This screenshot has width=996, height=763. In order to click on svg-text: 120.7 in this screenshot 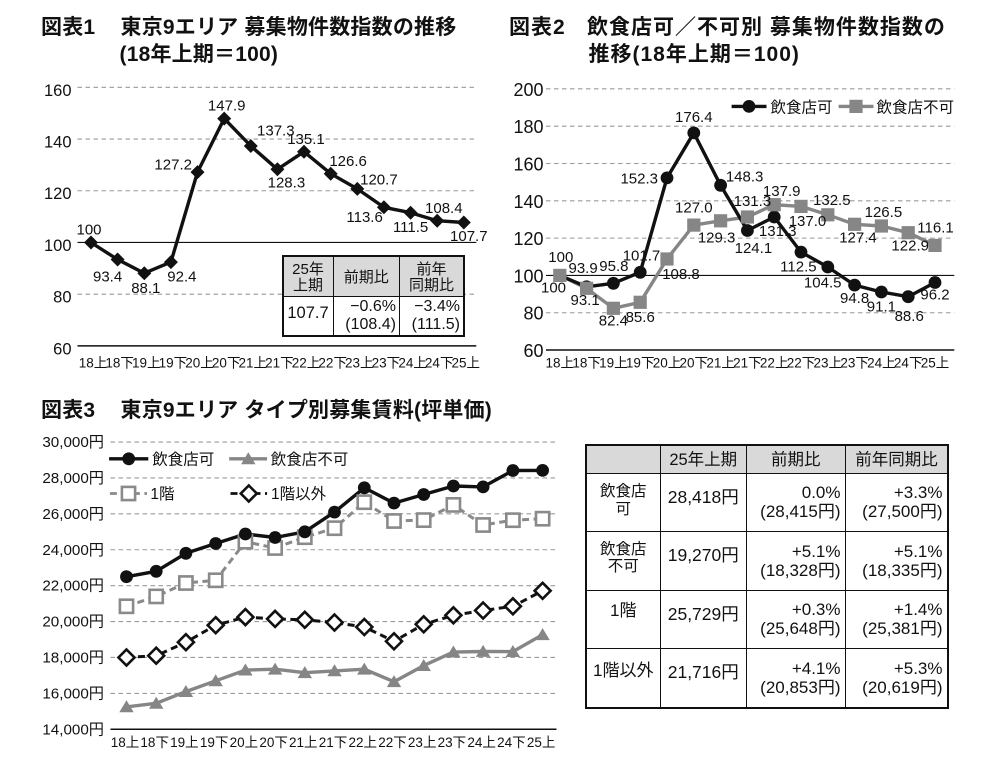, I will do `click(379, 179)`.